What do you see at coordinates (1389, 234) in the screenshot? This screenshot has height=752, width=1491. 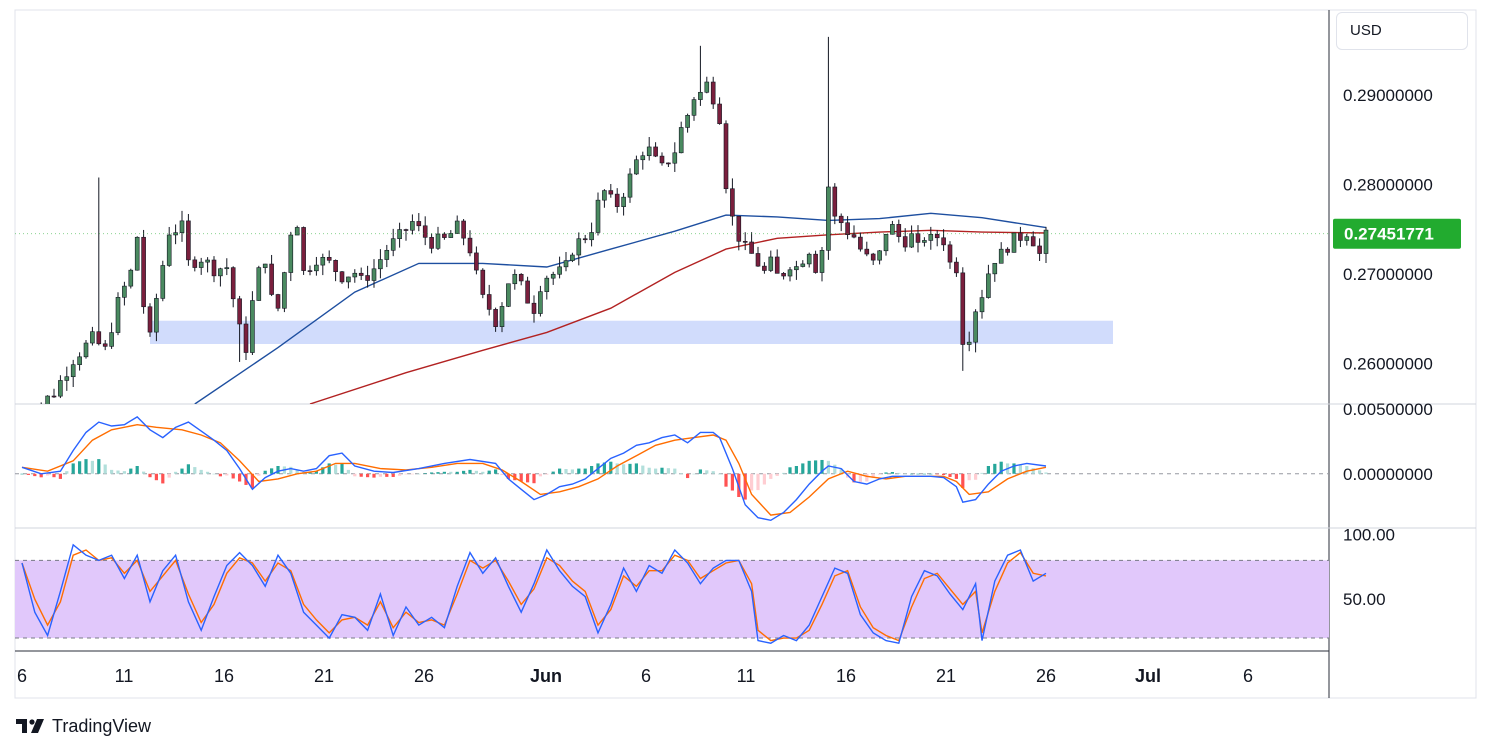 I see `last-price-label: 0.27451771` at bounding box center [1389, 234].